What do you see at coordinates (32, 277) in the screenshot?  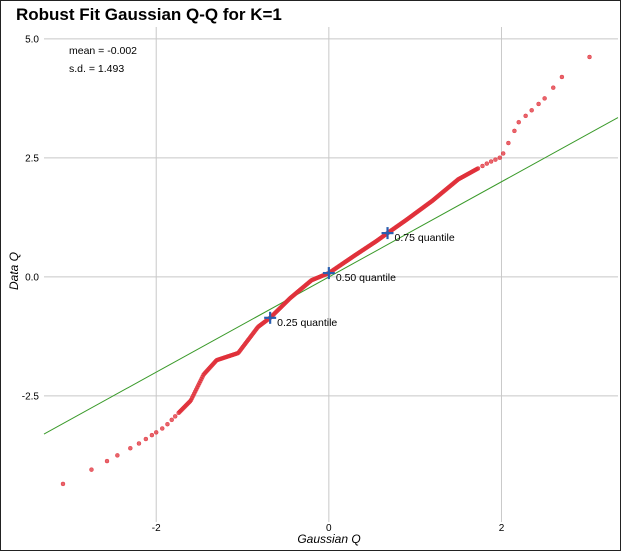 I see `y-tick-label: 0.0` at bounding box center [32, 277].